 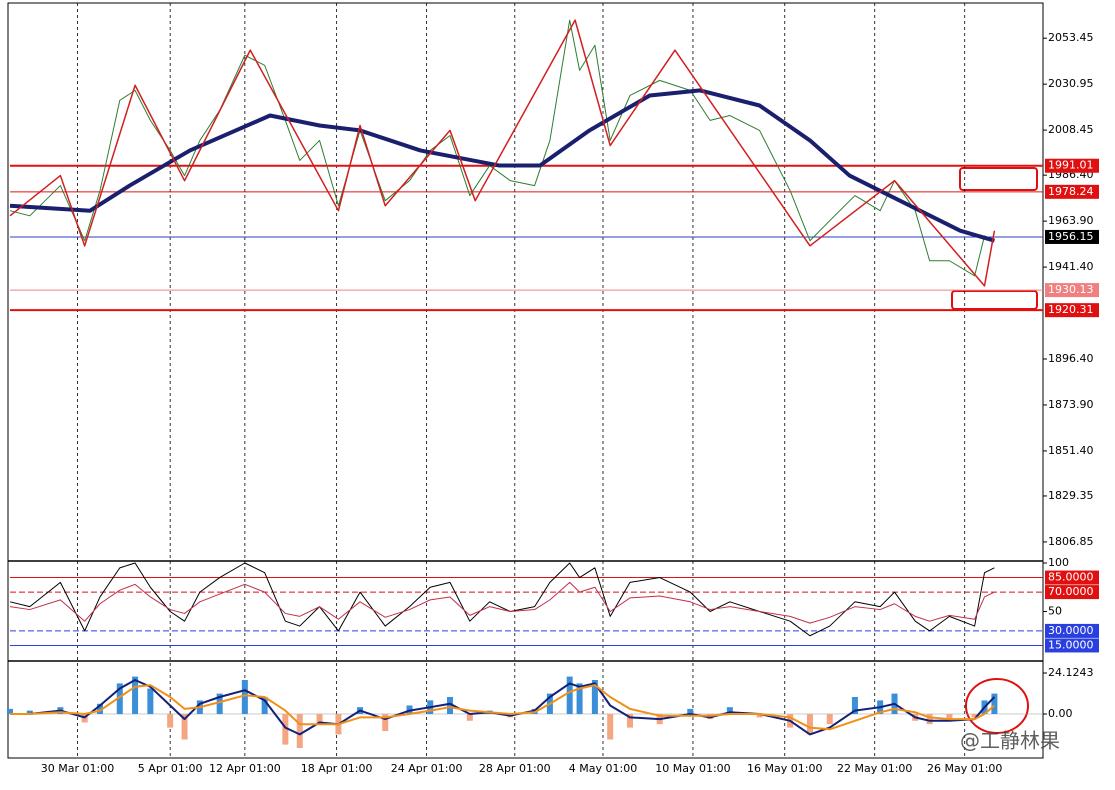 I want to click on y-tick-label: 0.00, so click(x=1060, y=713).